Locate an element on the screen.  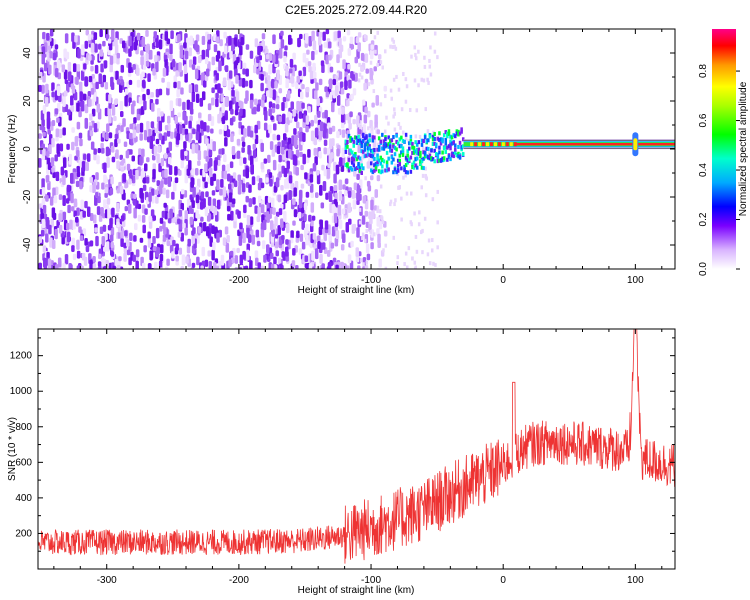
snr-x-tick-label: -100 is located at coordinates (371, 580).